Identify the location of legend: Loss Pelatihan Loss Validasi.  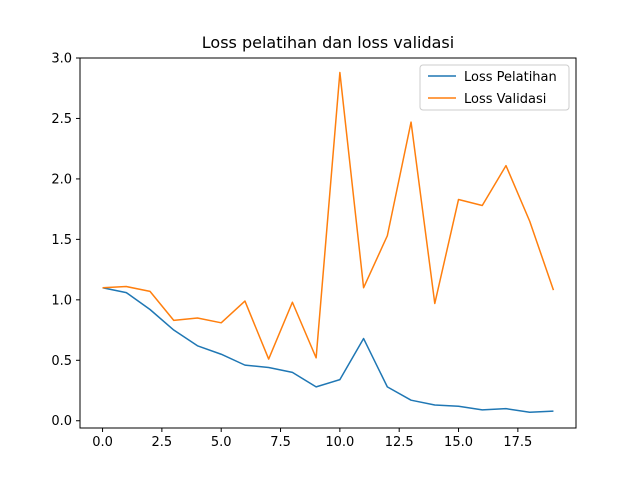
(494, 87).